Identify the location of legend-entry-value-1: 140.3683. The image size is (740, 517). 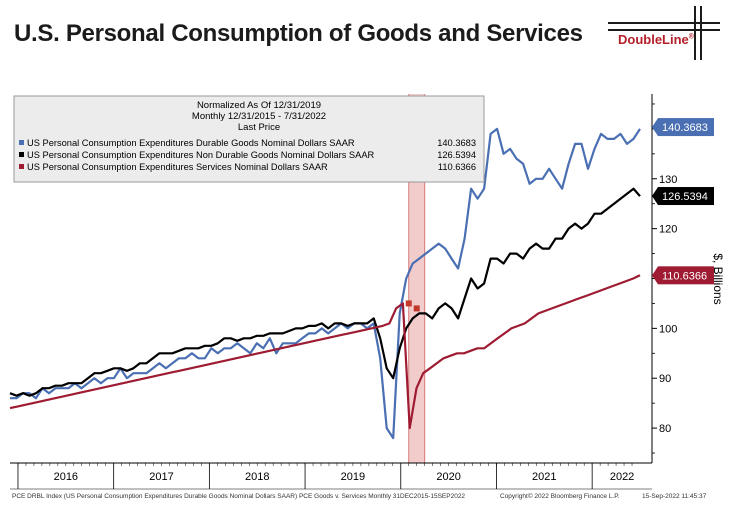
(456, 143).